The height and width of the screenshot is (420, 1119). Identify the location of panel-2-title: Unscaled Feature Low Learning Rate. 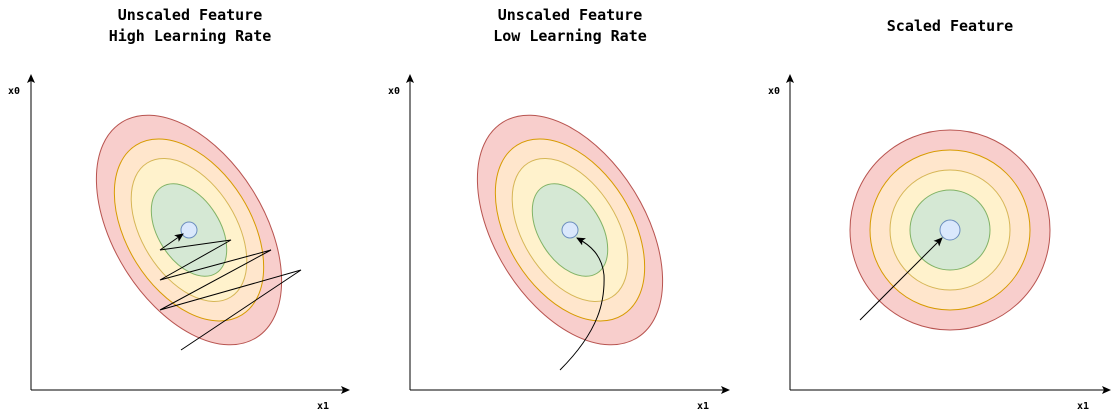
(570, 25).